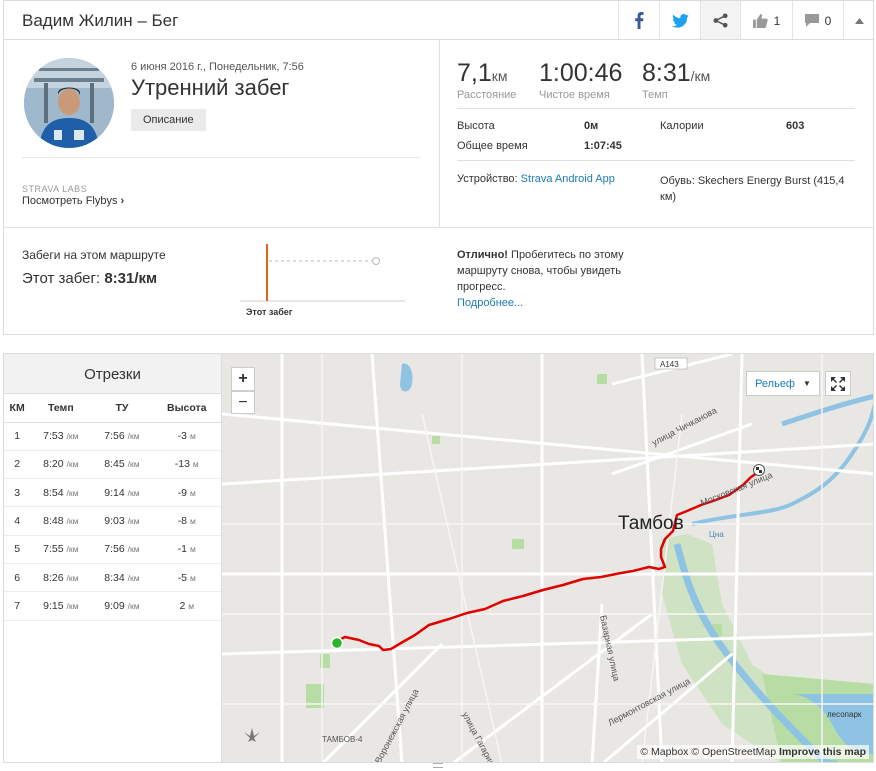 Image resolution: width=876 pixels, height=771 pixels. Describe the element at coordinates (828, 20) in the screenshot. I see `comments-count: 0` at that location.